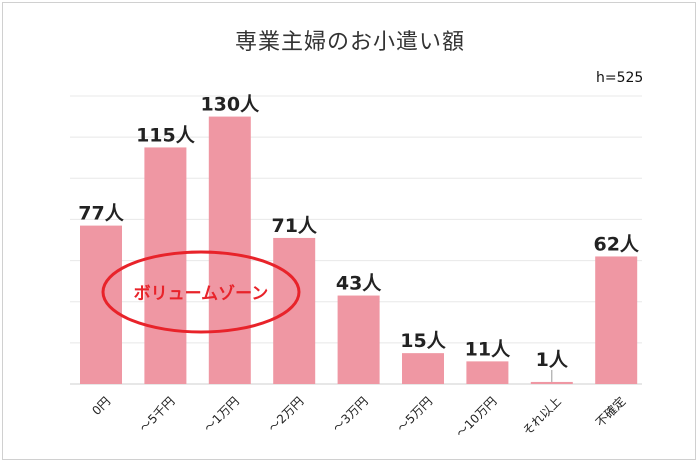 Image resolution: width=700 pixels, height=464 pixels. Describe the element at coordinates (286, 414) in the screenshot. I see `x-tick-label: ～2万円` at that location.